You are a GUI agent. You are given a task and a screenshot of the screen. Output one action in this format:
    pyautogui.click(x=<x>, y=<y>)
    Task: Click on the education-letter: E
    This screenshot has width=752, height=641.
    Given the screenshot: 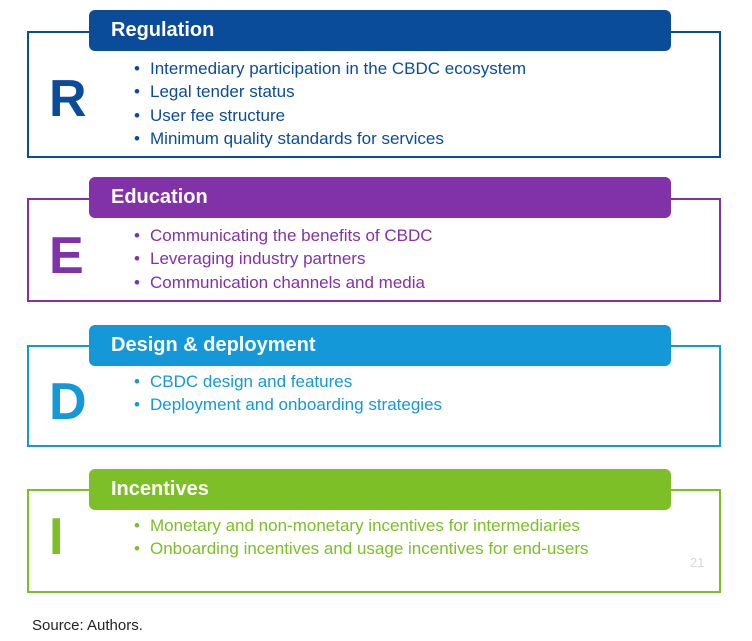 What is the action you would take?
    pyautogui.click(x=66, y=256)
    